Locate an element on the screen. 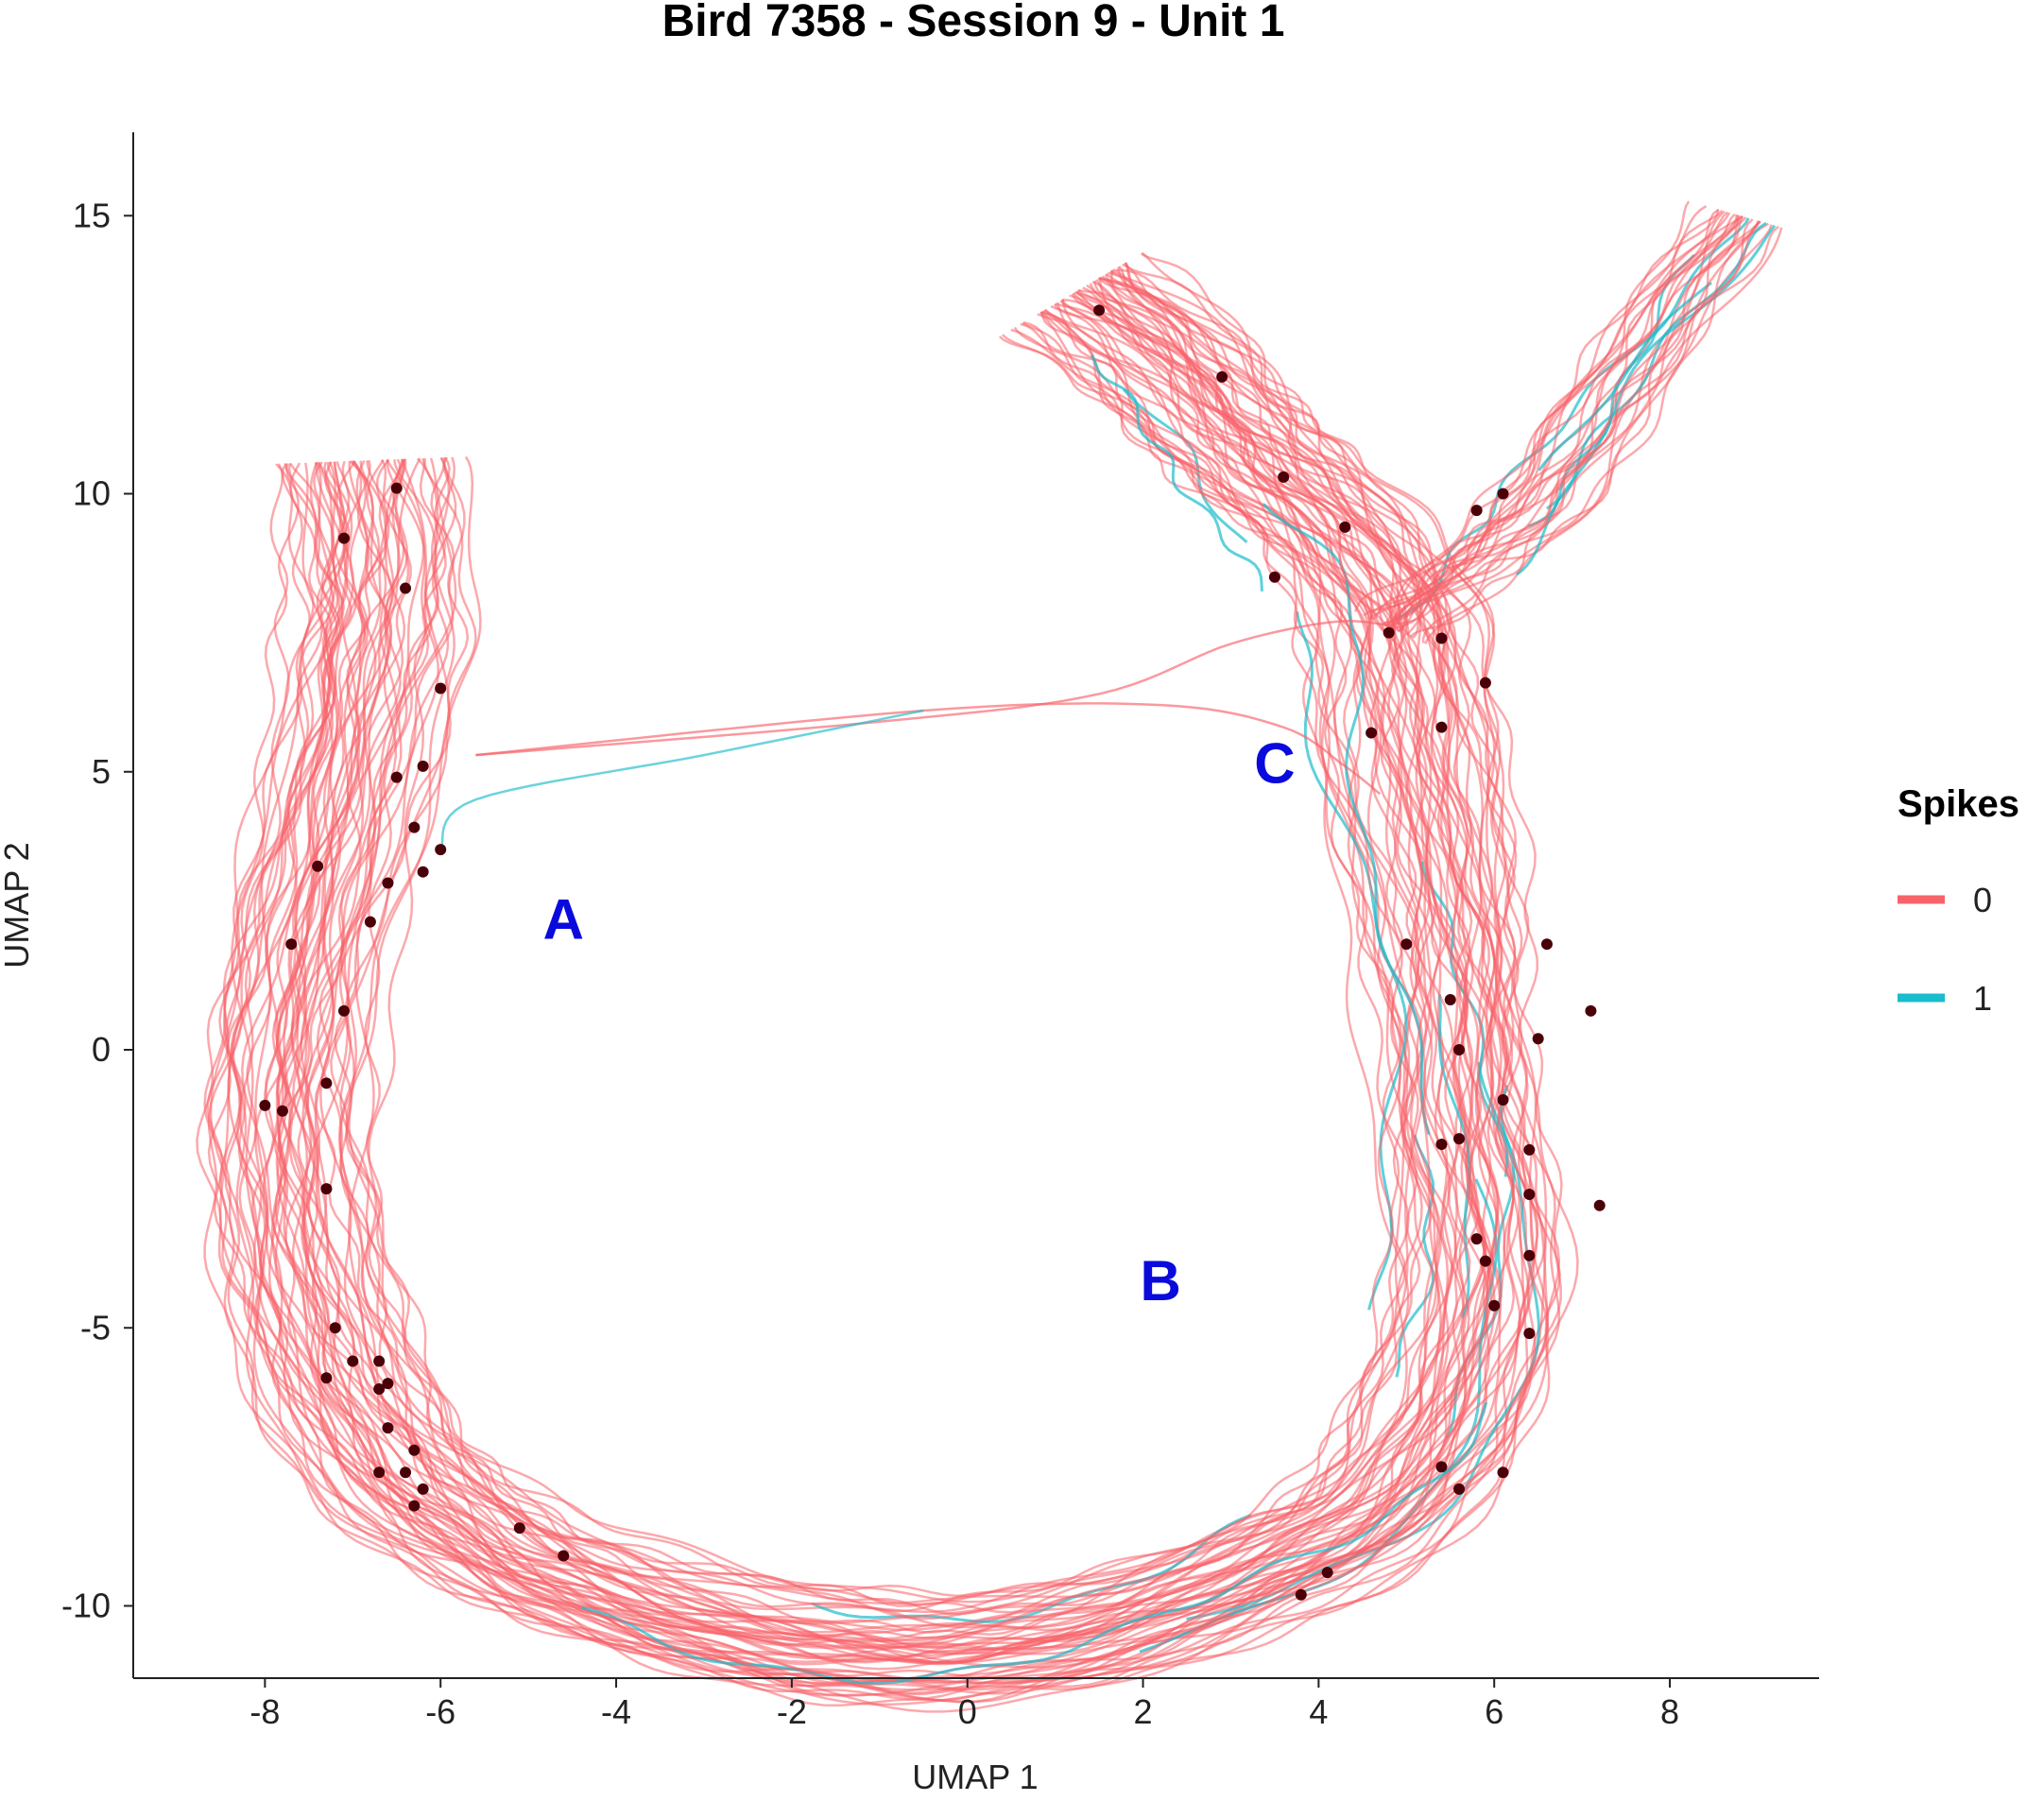 This screenshot has width=2044, height=1801. legend-title: Spikes is located at coordinates (1958, 804).